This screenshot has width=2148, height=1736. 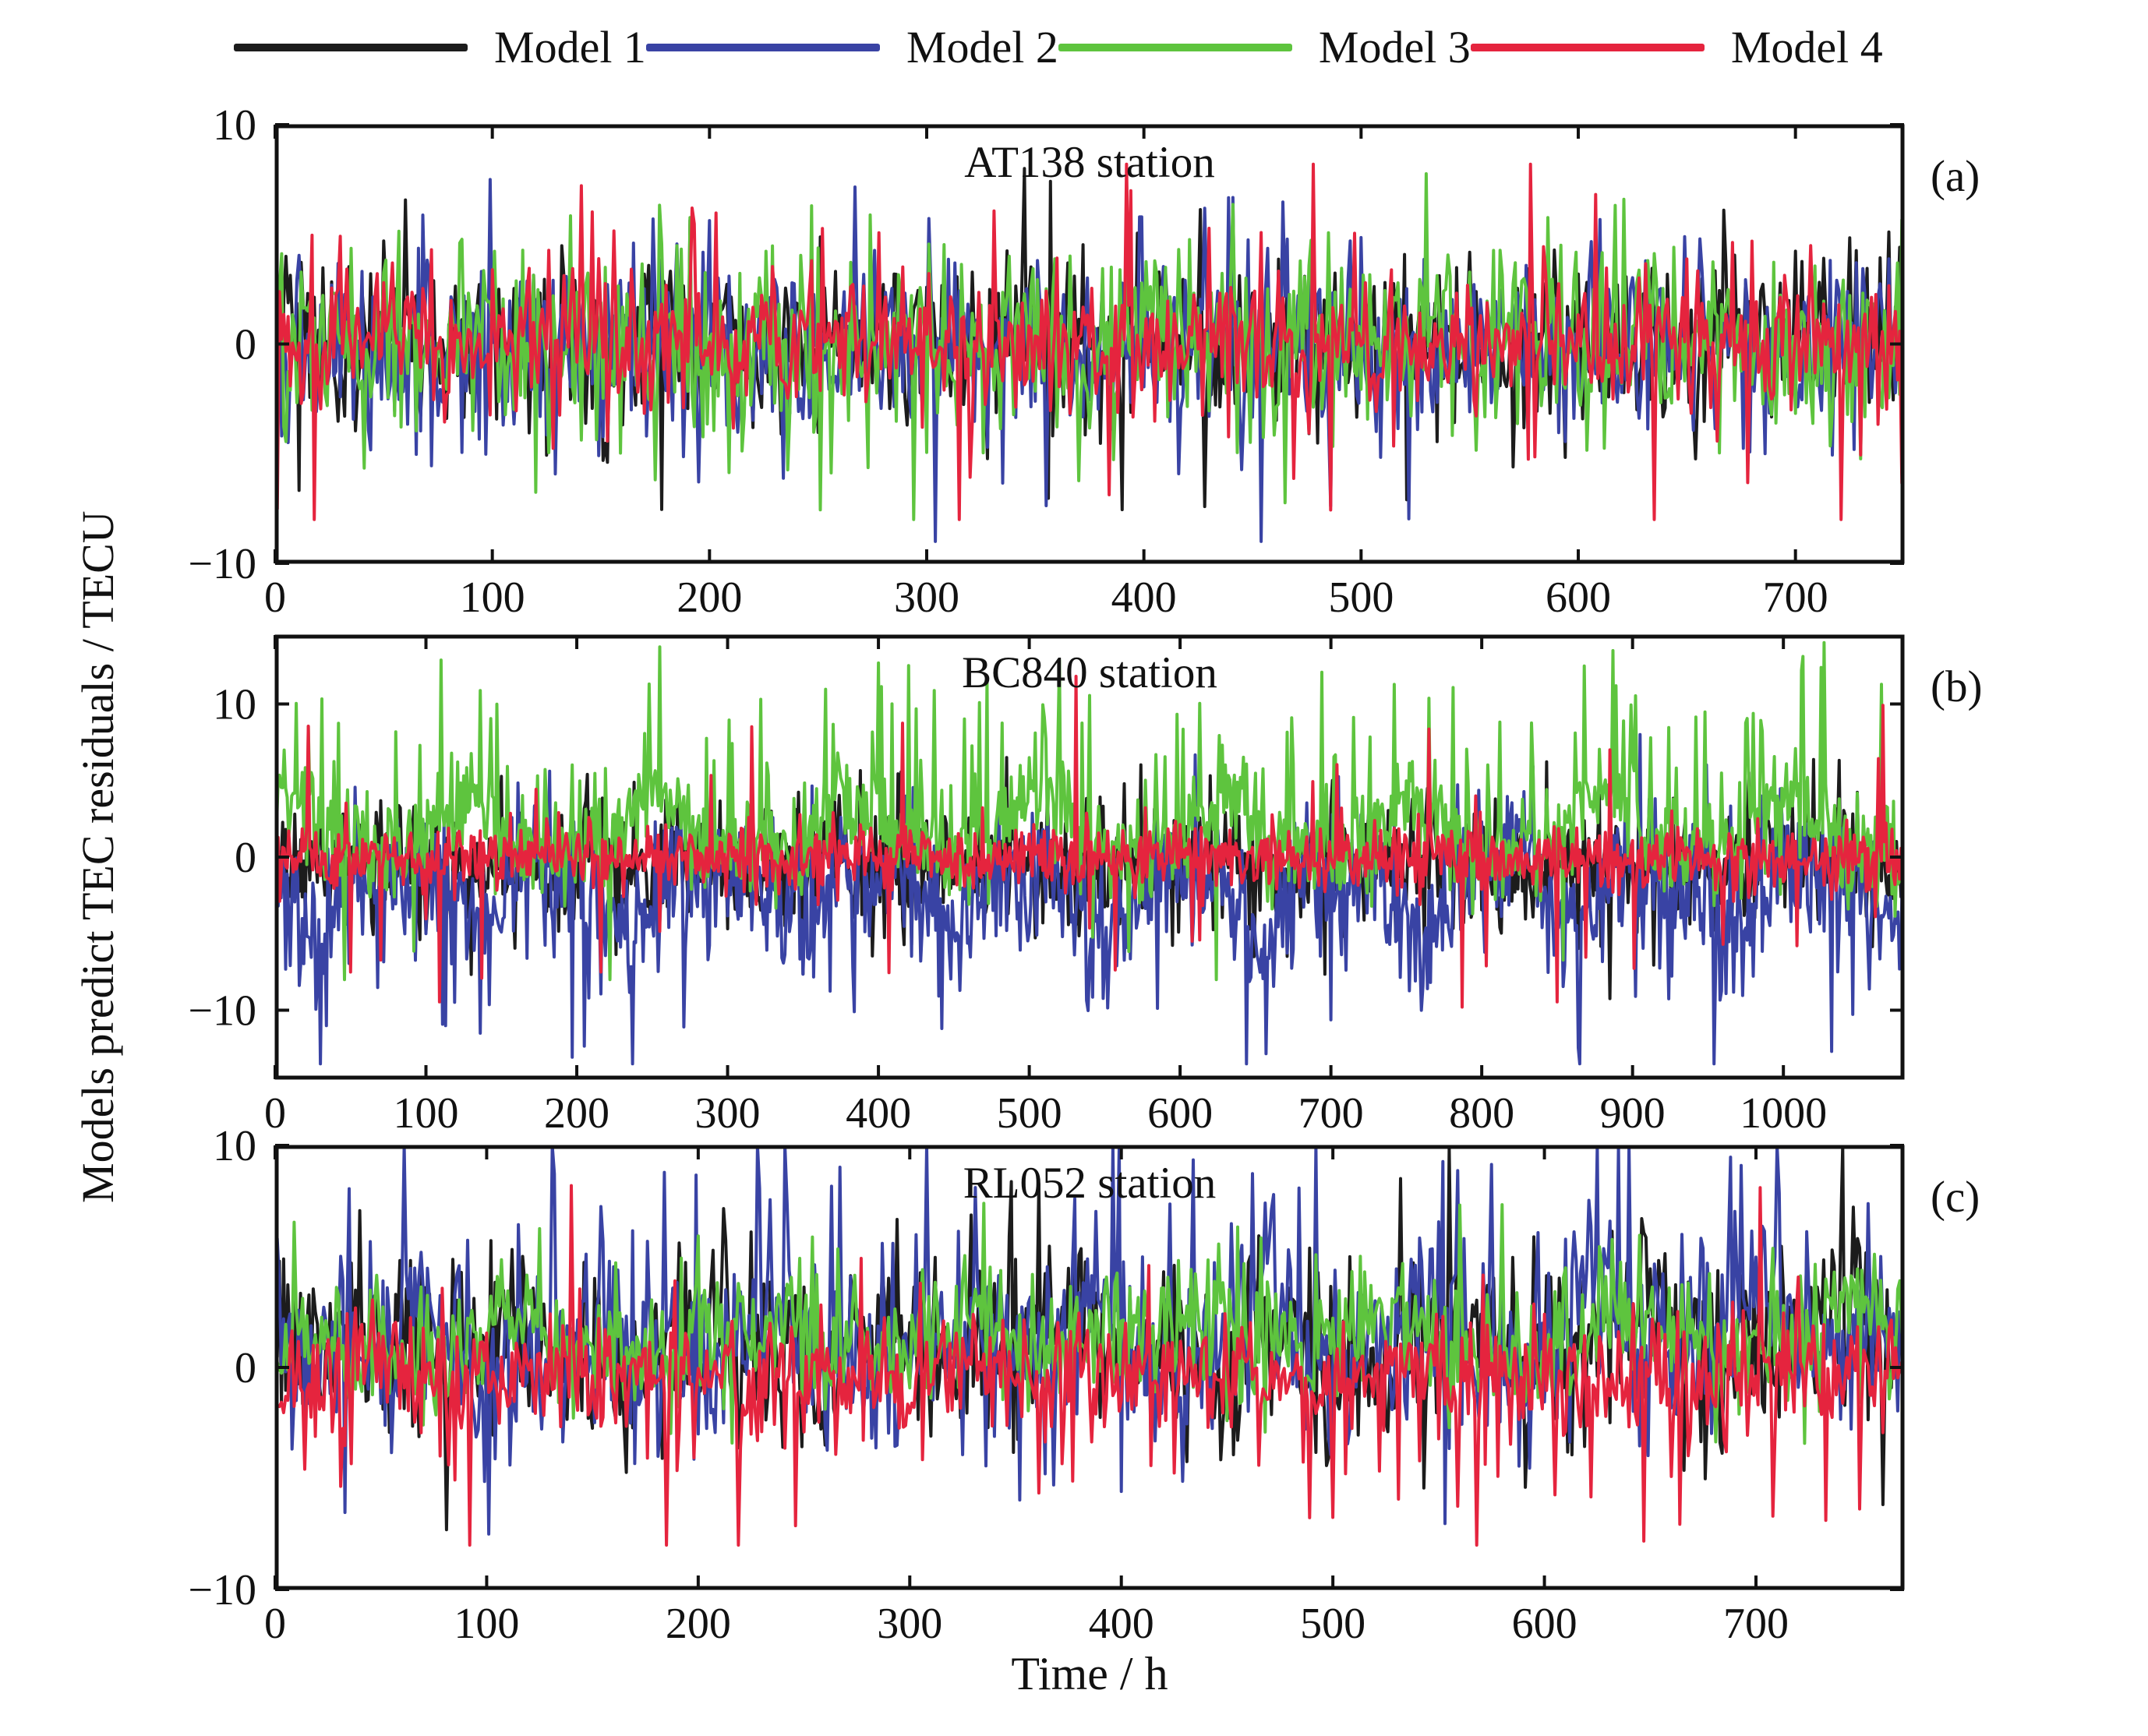 I want to click on subplot-a-tag: (a), so click(x=1955, y=176).